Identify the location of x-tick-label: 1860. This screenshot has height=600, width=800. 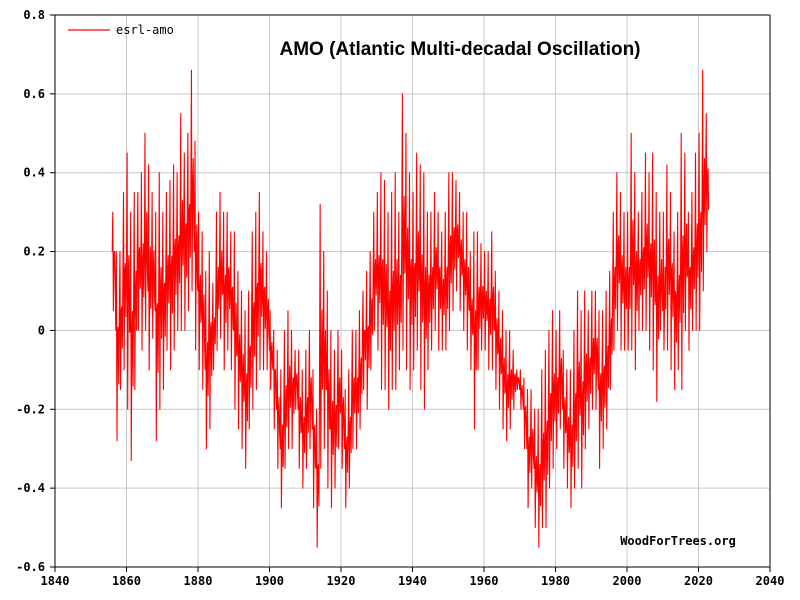
(126, 581).